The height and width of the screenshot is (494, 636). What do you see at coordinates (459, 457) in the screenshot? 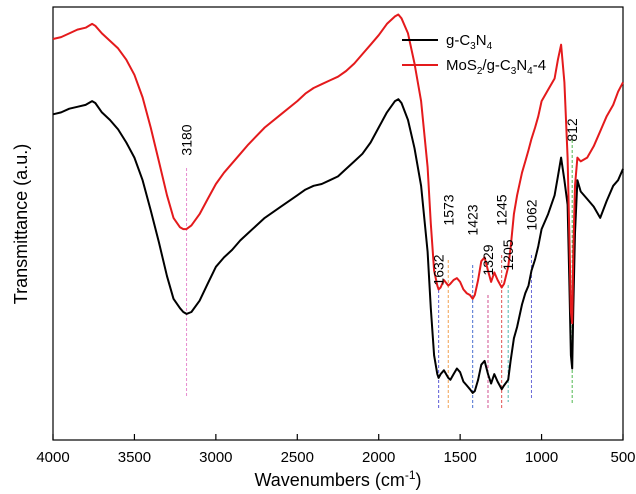
I see `x-tick-label-1500: 1500` at bounding box center [459, 457].